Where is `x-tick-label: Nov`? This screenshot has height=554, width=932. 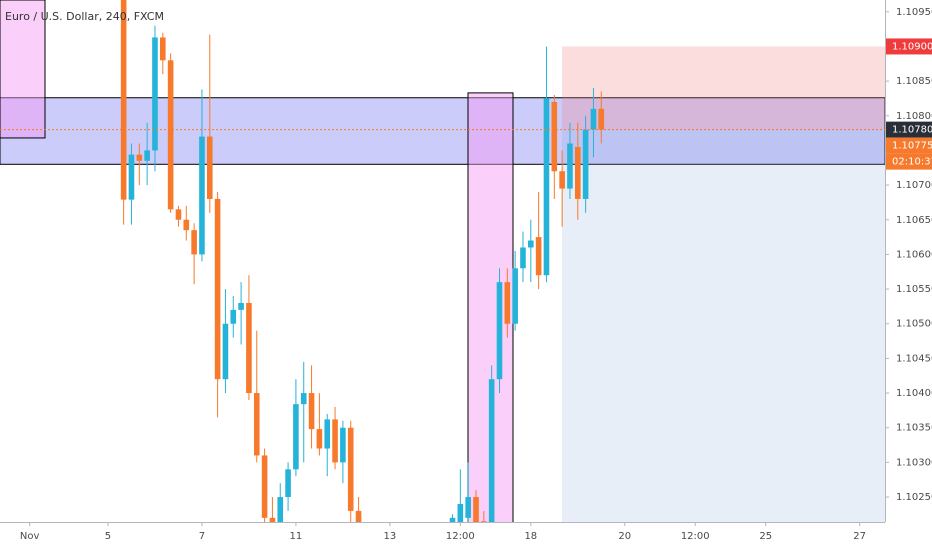 x-tick-label: Nov is located at coordinates (30, 536).